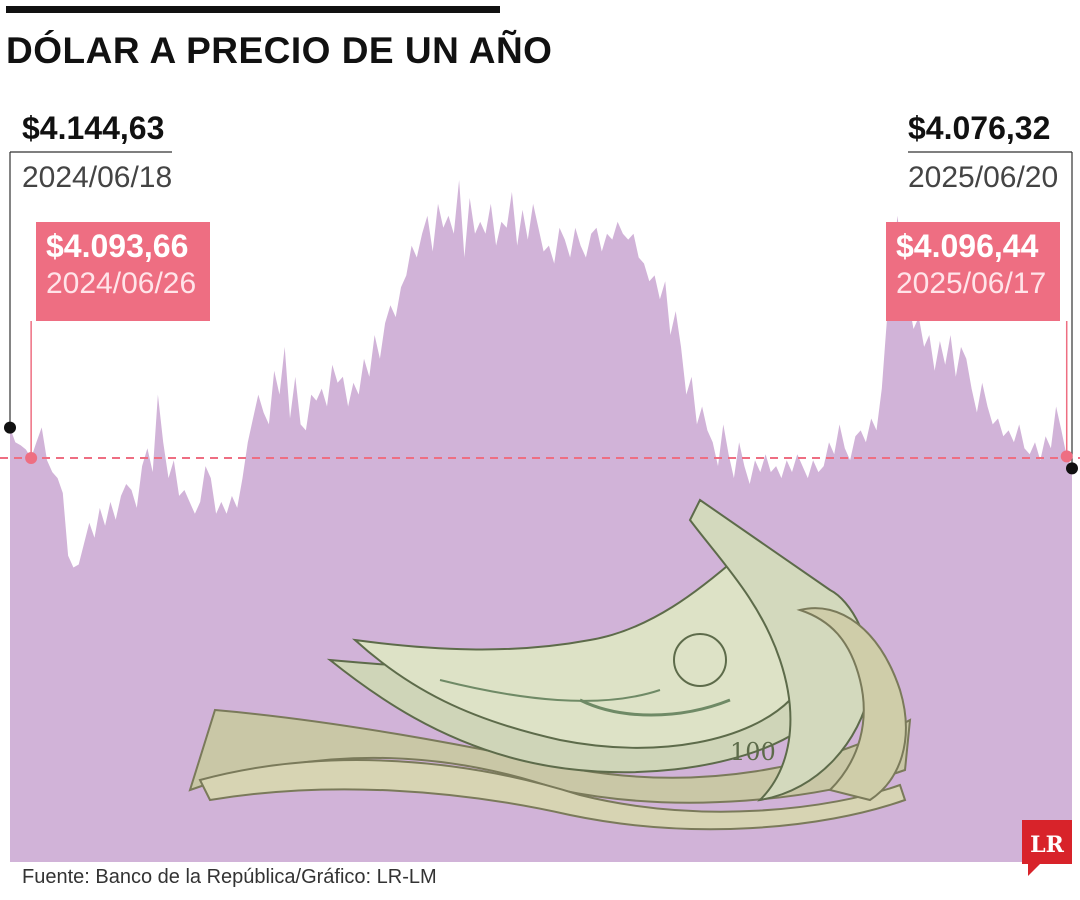 The image size is (1080, 900). Describe the element at coordinates (967, 246) in the screenshot. I see `low-right-value: $4.096,44` at that location.